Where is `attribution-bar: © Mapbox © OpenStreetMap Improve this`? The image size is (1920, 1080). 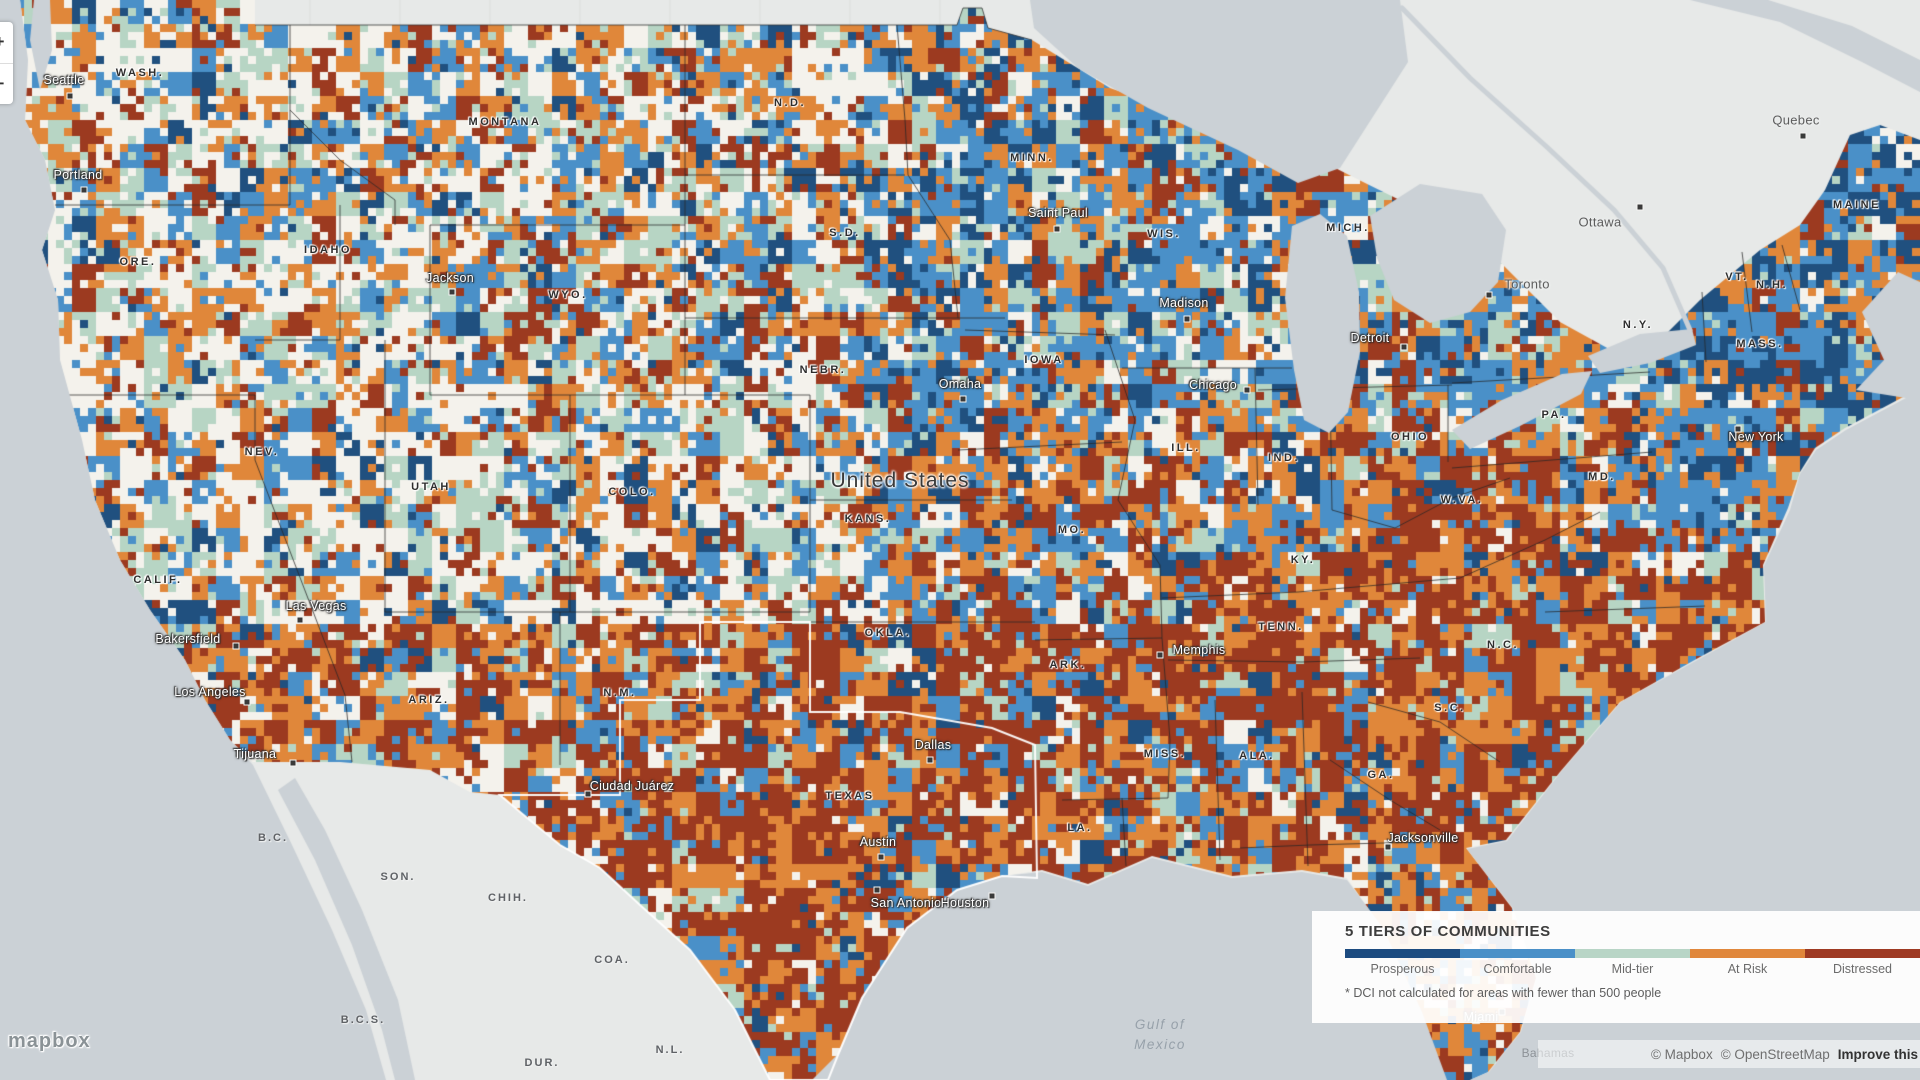
attribution-bar: © Mapbox © OpenStreetMap Improve this is located at coordinates (1729, 1054).